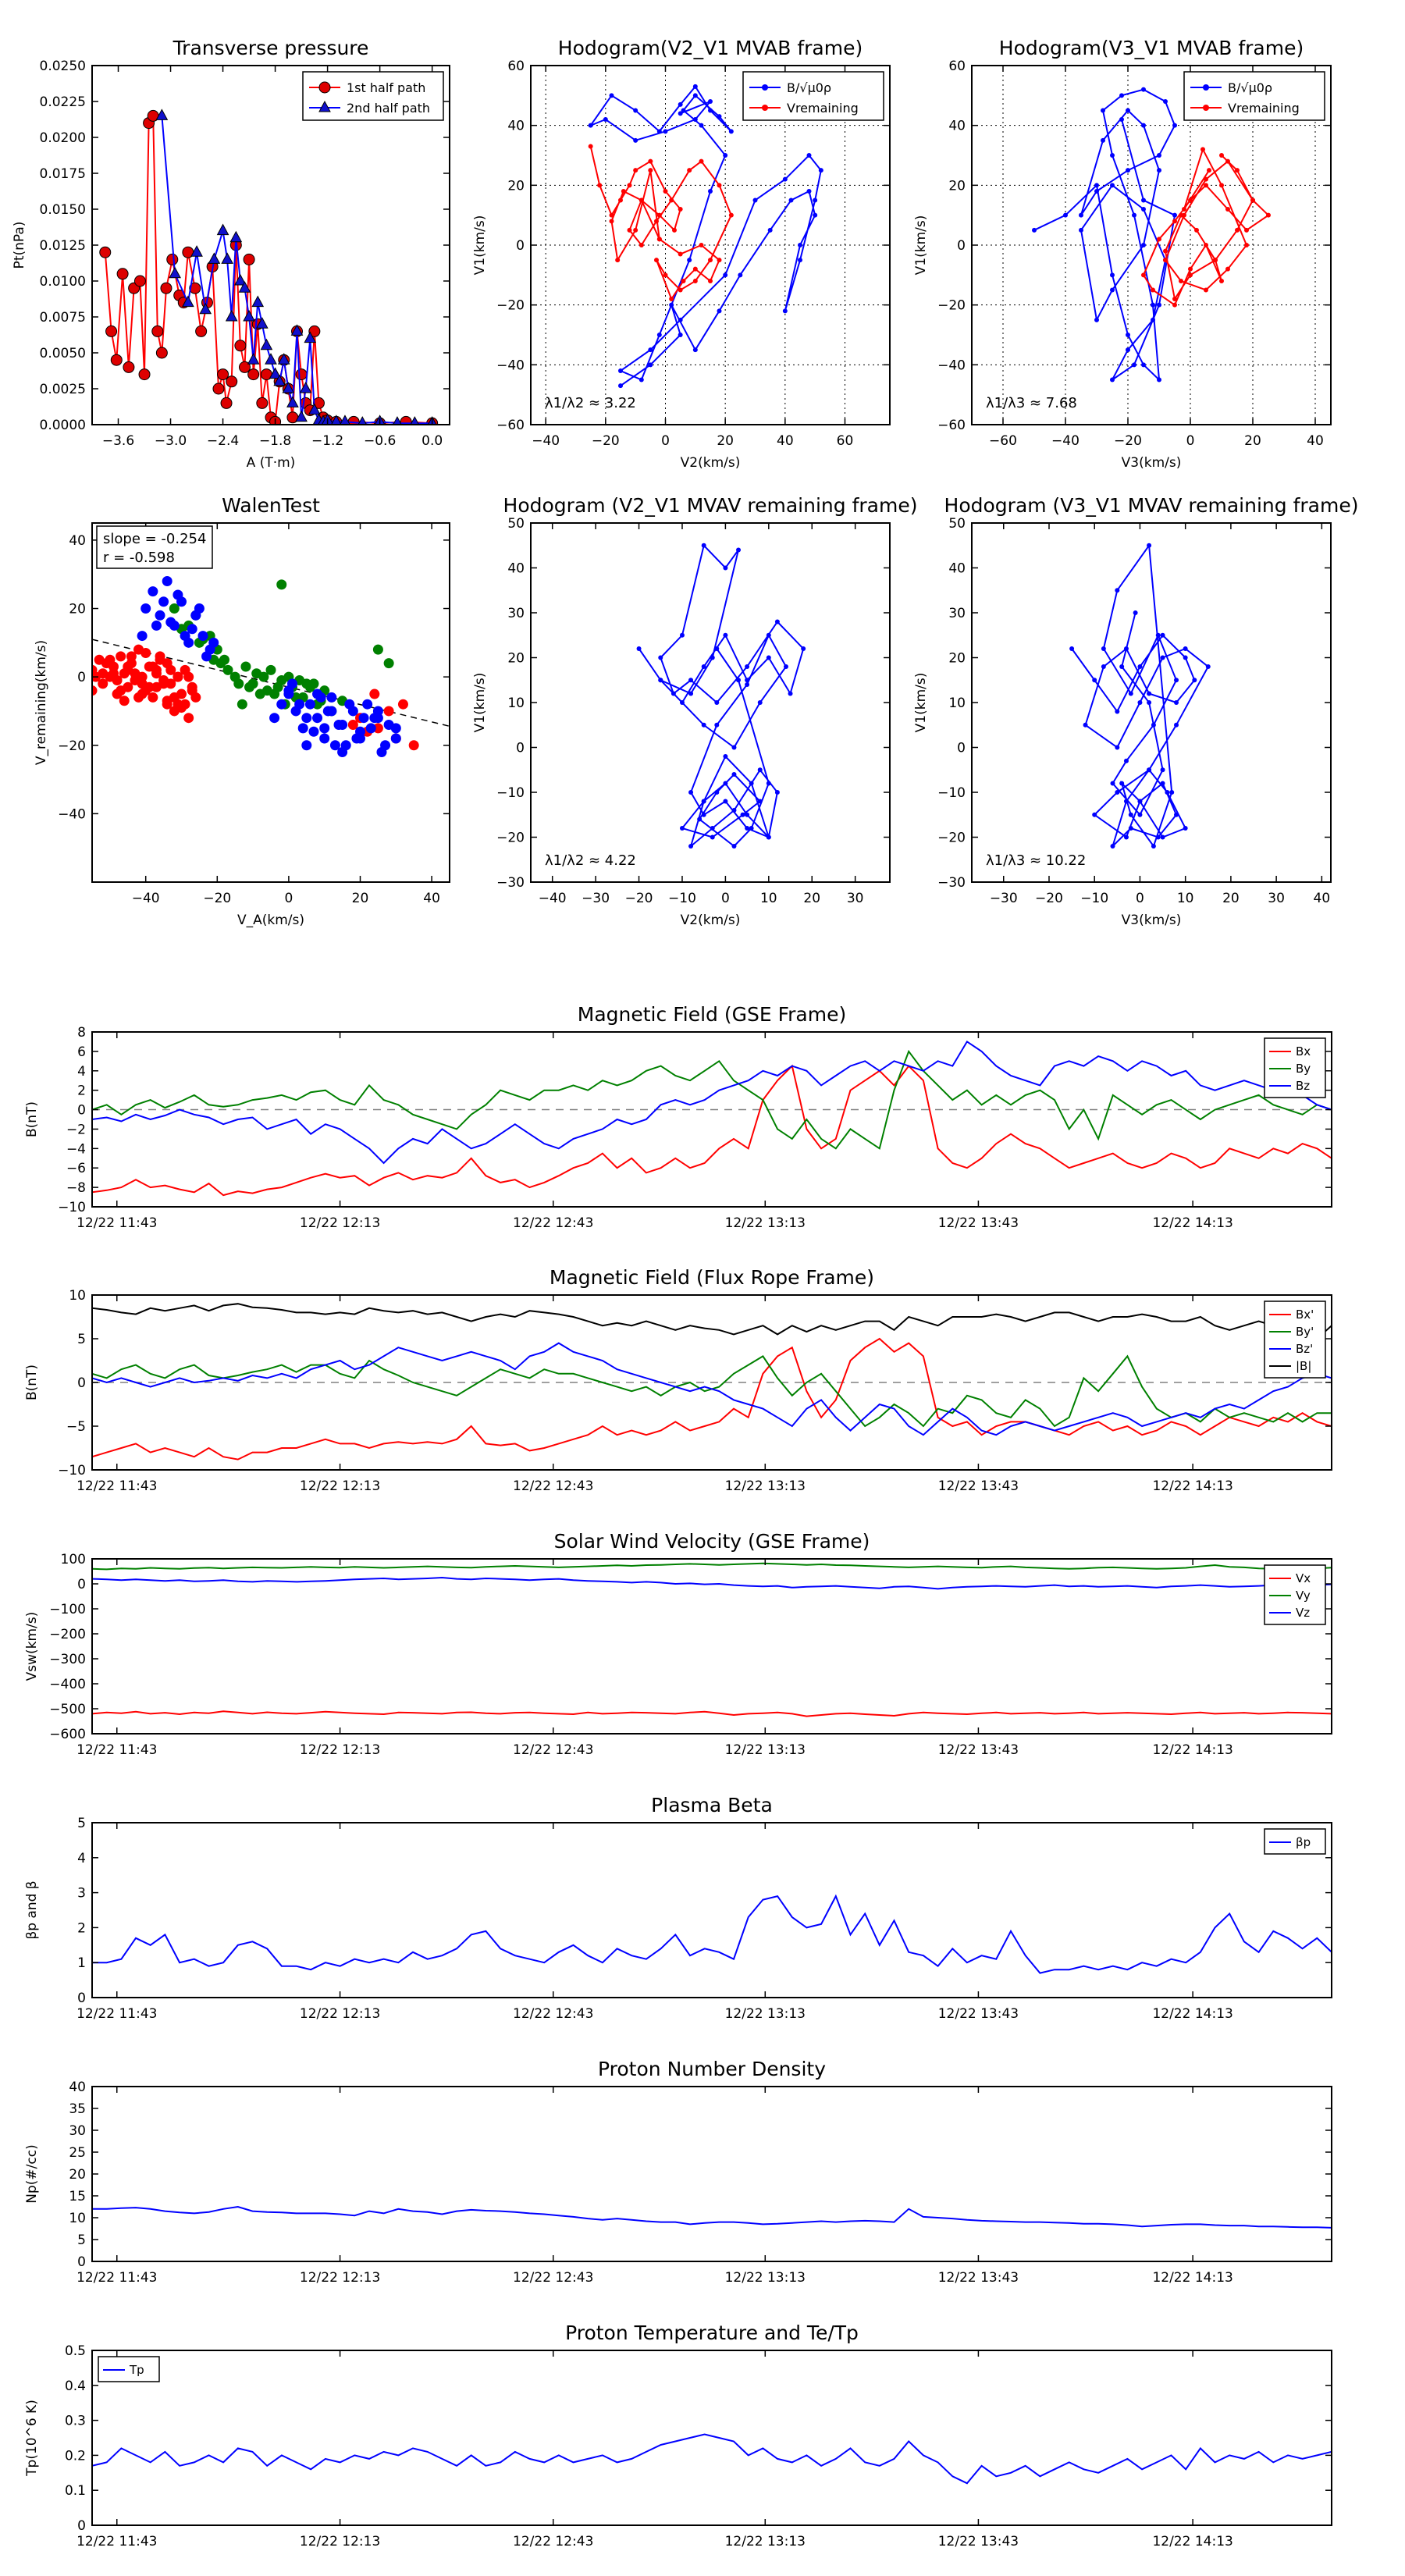  Describe the element at coordinates (952, 306) in the screenshot. I see `y-tick-label: −20` at that location.